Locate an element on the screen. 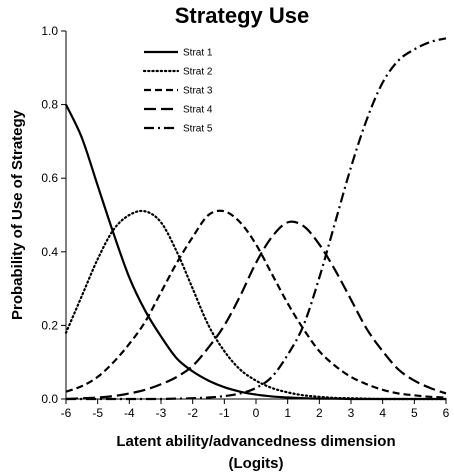  x-tick-label: 5 is located at coordinates (414, 413).